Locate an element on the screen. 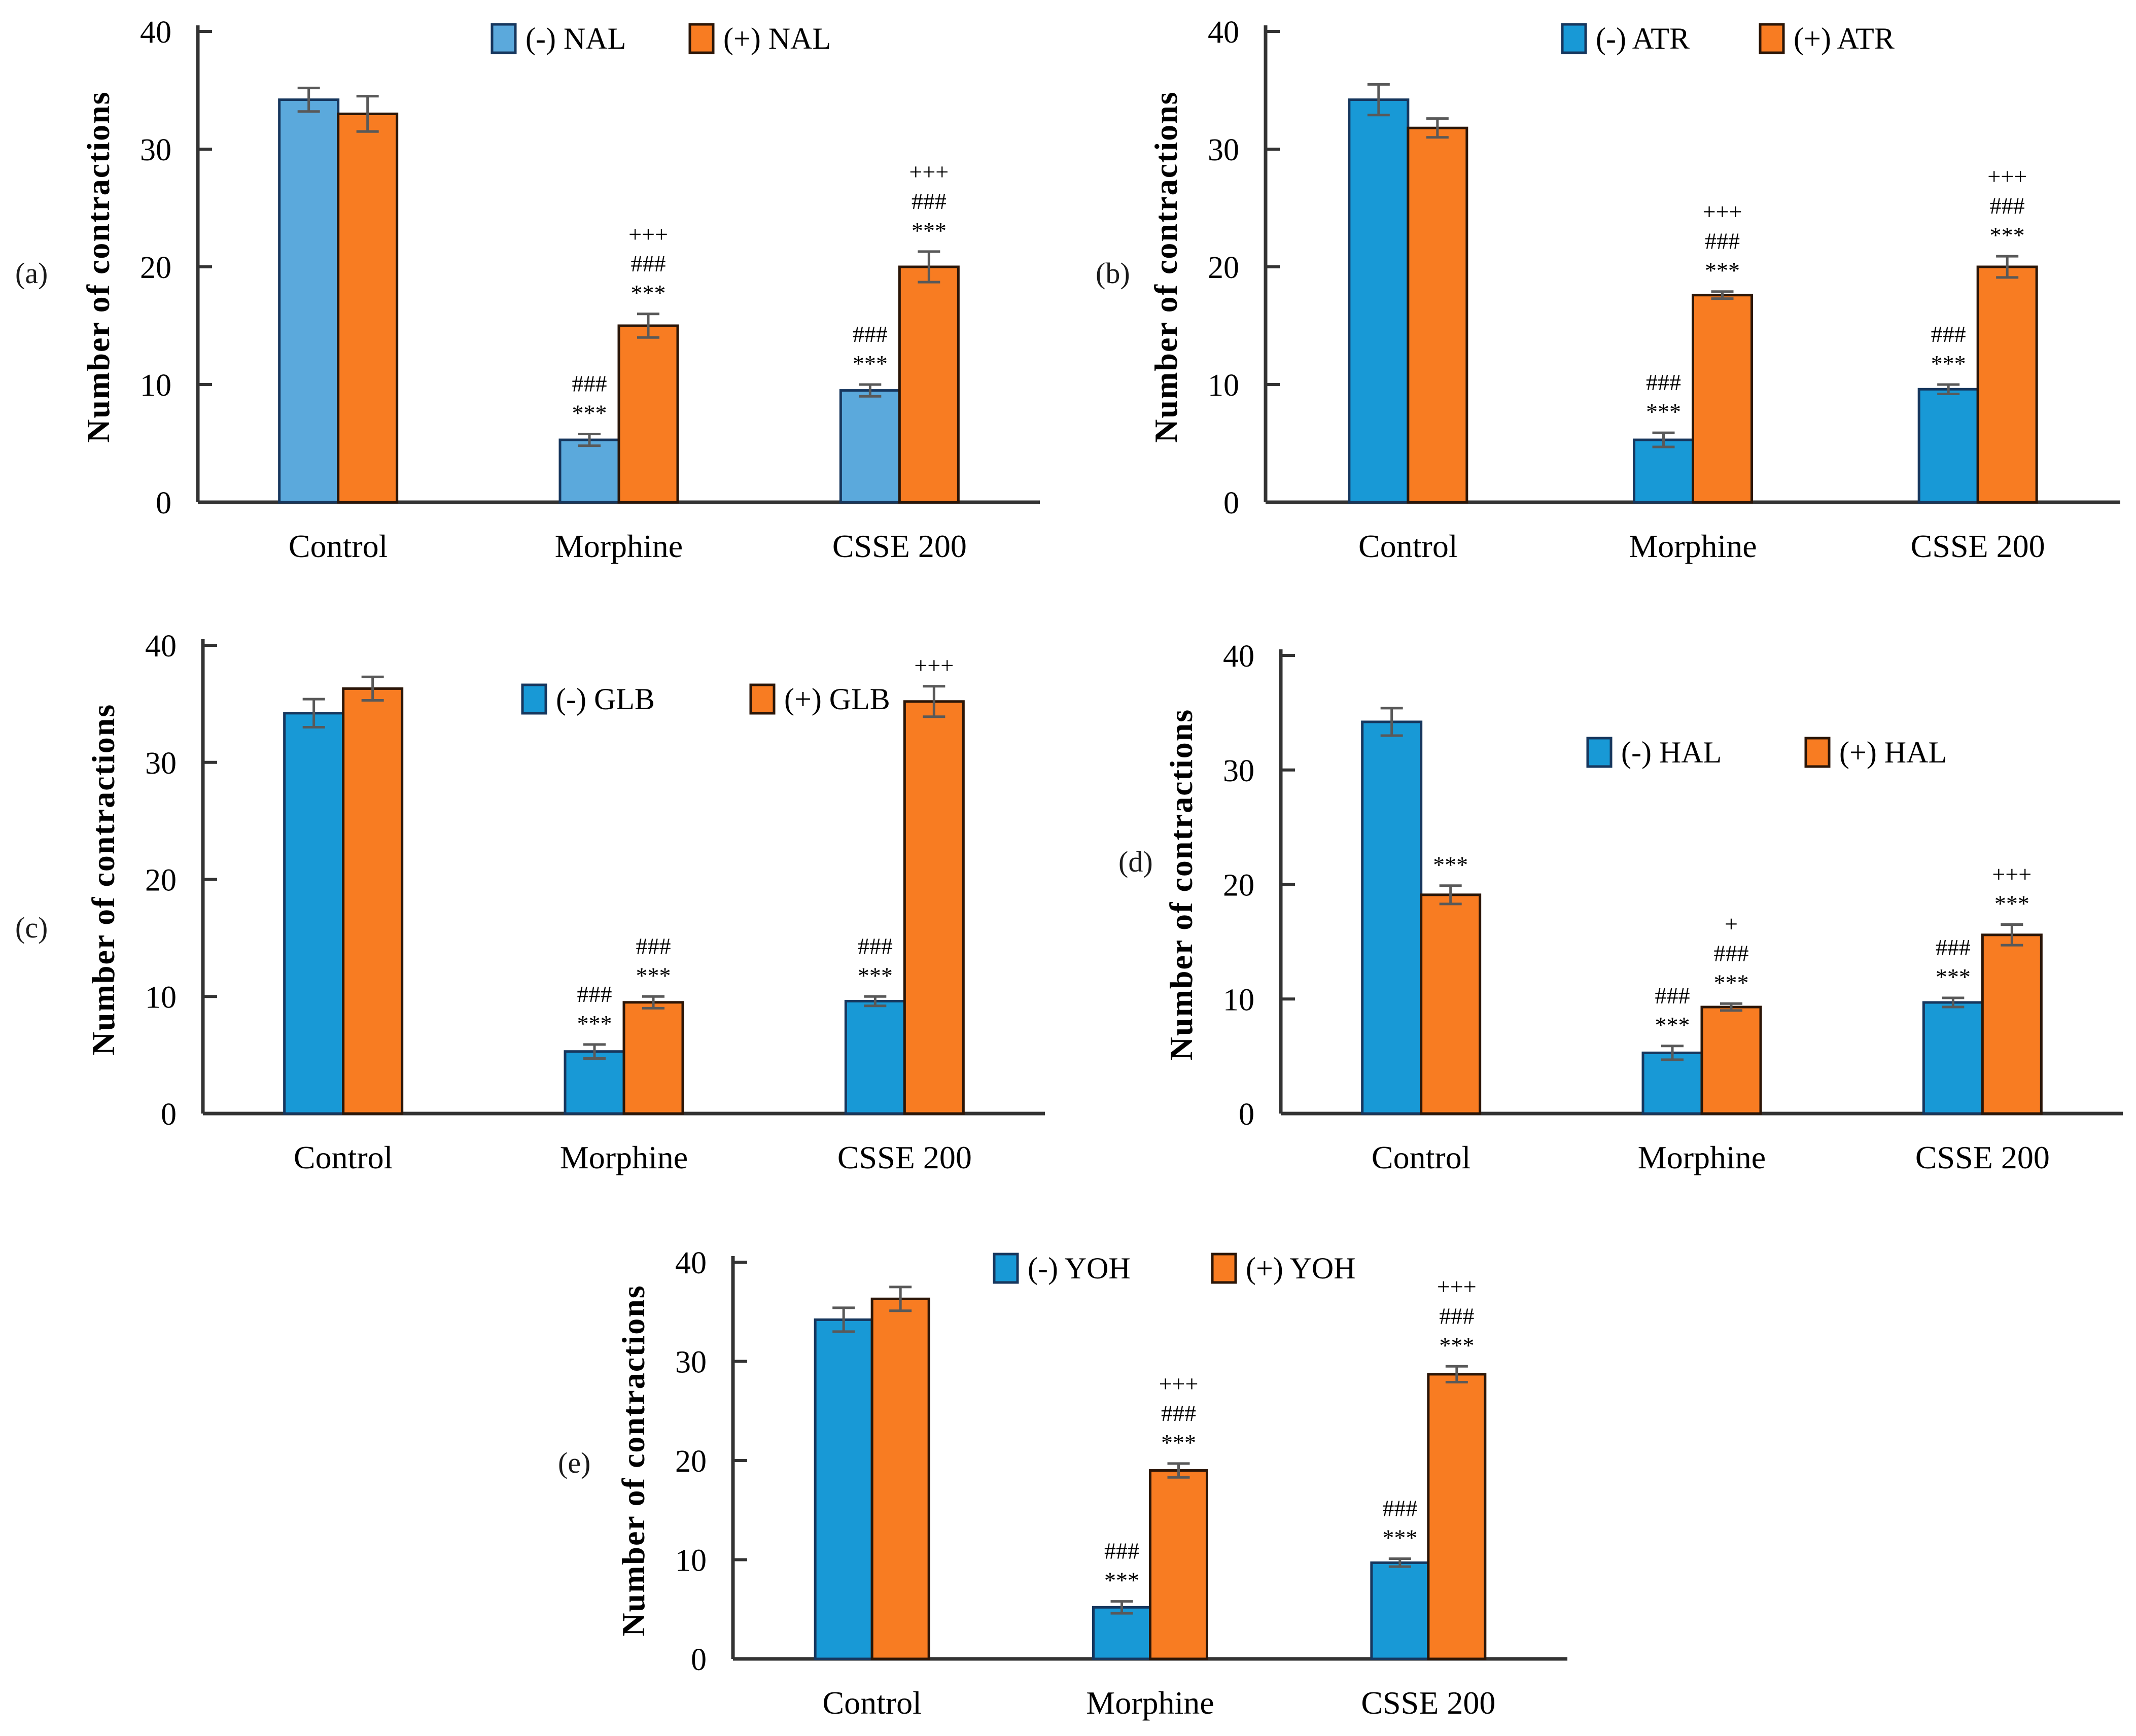 This screenshot has height=1736, width=2136. significance-annotation: + is located at coordinates (1731, 923).